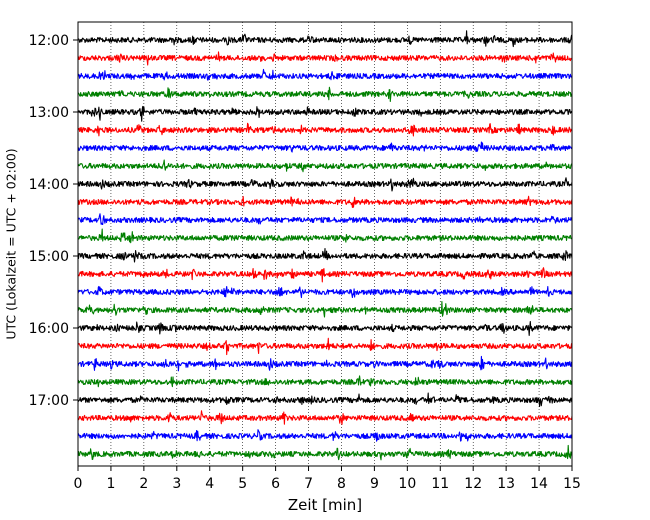  What do you see at coordinates (49, 113) in the screenshot?
I see `y-tick-label: 13:00` at bounding box center [49, 113].